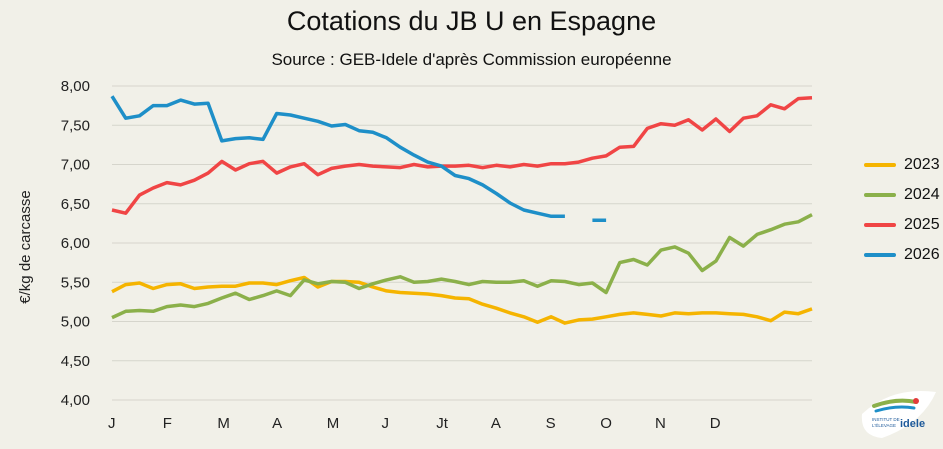  Describe the element at coordinates (471, 21) in the screenshot. I see `chart-title: Cotations du JB U en Espagne` at that location.